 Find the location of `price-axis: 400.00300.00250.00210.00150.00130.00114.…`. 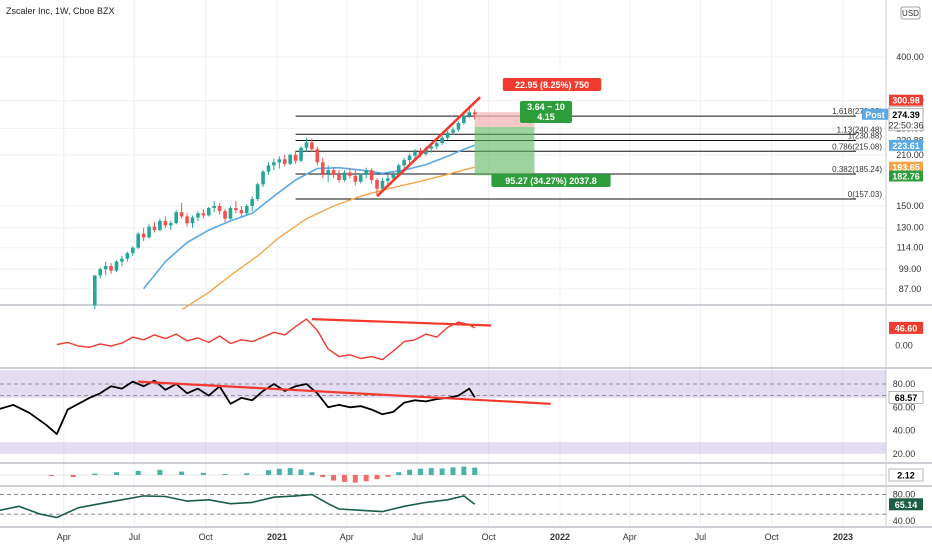

price-axis: 400.00300.00250.00210.00150.00130.00114.… is located at coordinates (893, 289).